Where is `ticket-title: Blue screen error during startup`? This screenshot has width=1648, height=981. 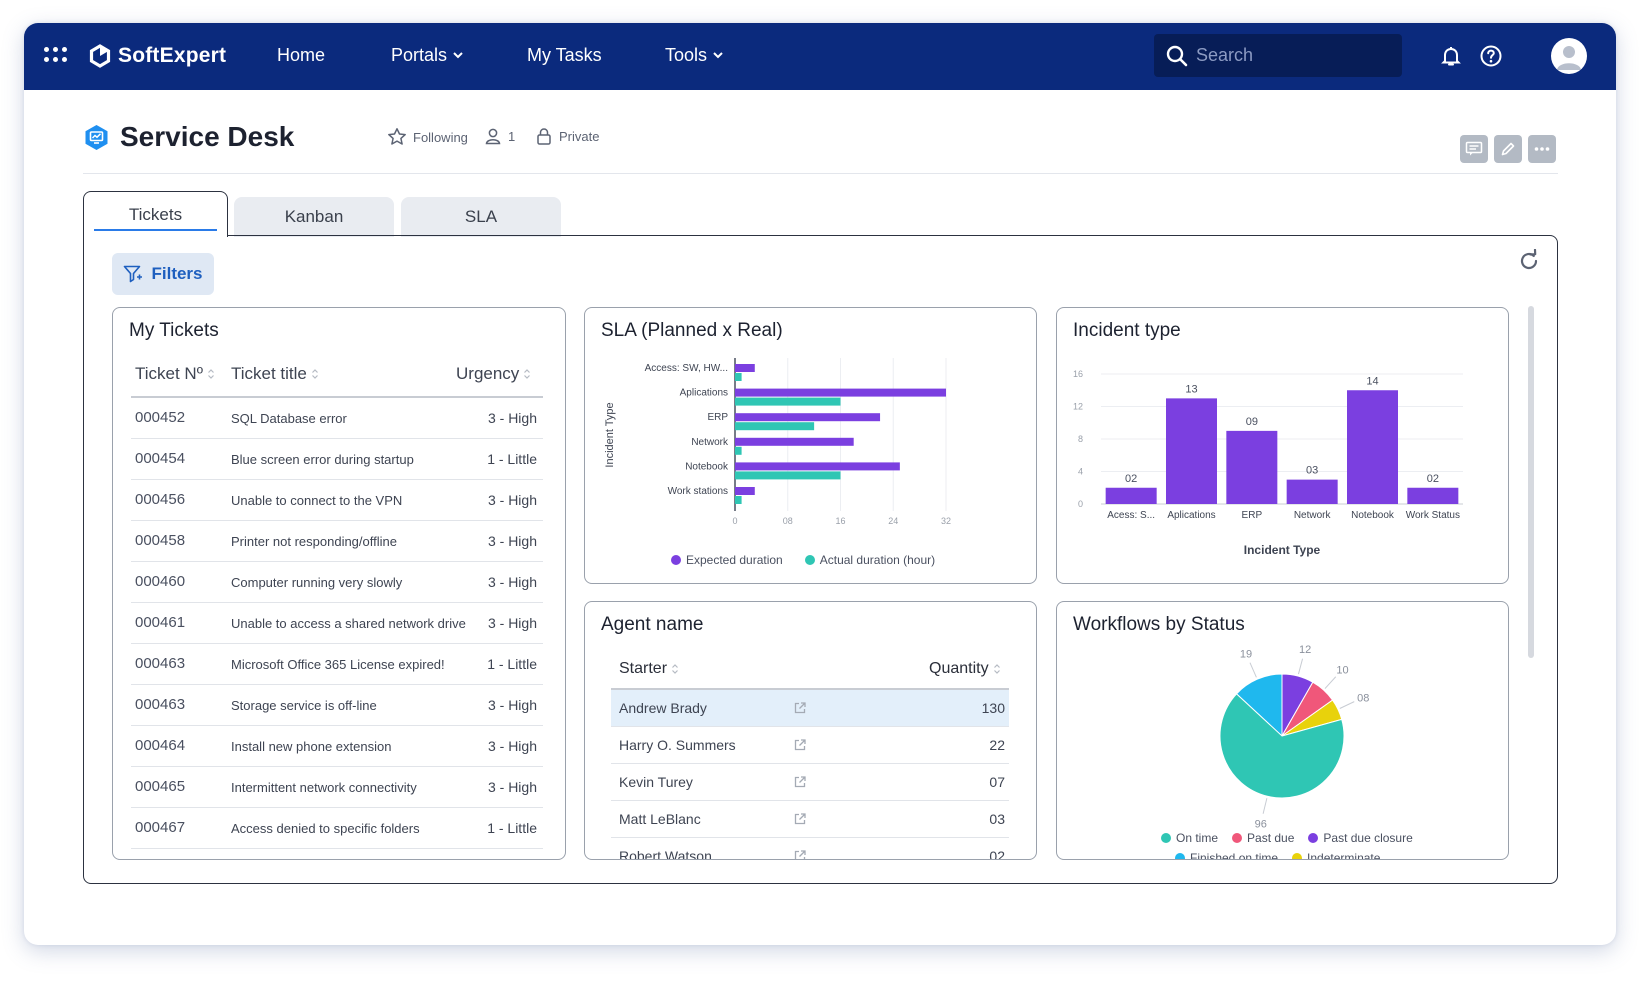 ticket-title: Blue screen error during startup is located at coordinates (322, 459).